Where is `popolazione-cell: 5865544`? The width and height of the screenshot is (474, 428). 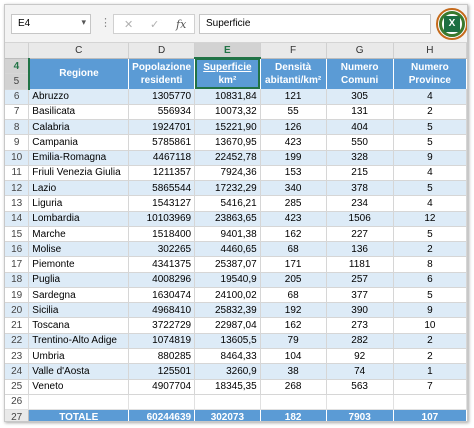 popolazione-cell: 5865544 is located at coordinates (162, 188).